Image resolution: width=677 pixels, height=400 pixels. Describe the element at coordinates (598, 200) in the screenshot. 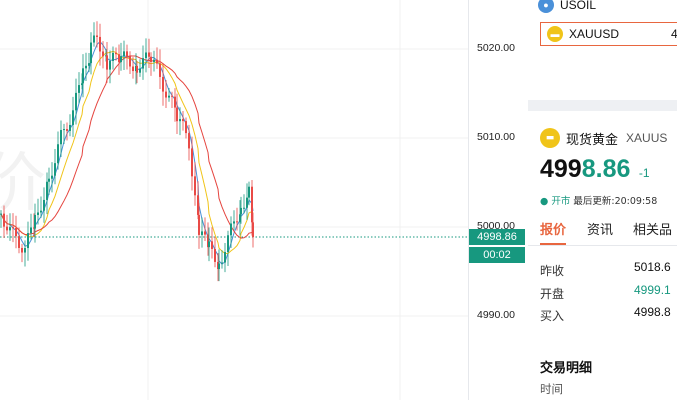

I see `market-status: ● 开市 最后更新:20:09:58` at that location.